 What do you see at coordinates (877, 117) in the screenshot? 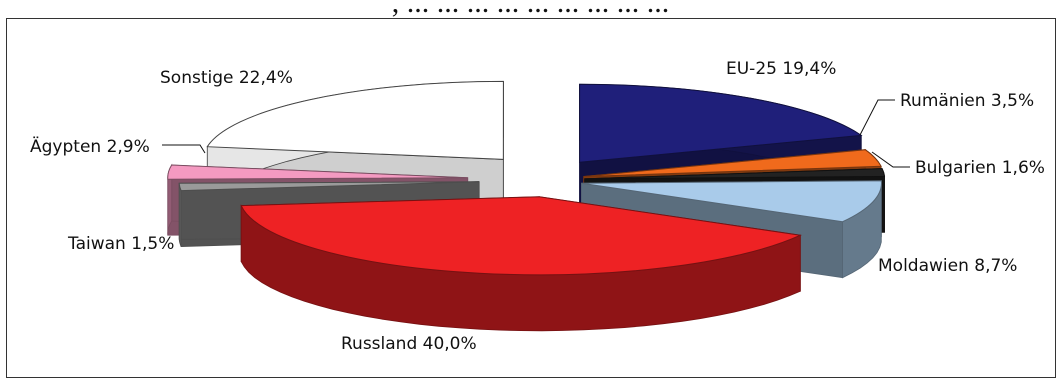
I see `leader-line-rumaenien` at bounding box center [877, 117].